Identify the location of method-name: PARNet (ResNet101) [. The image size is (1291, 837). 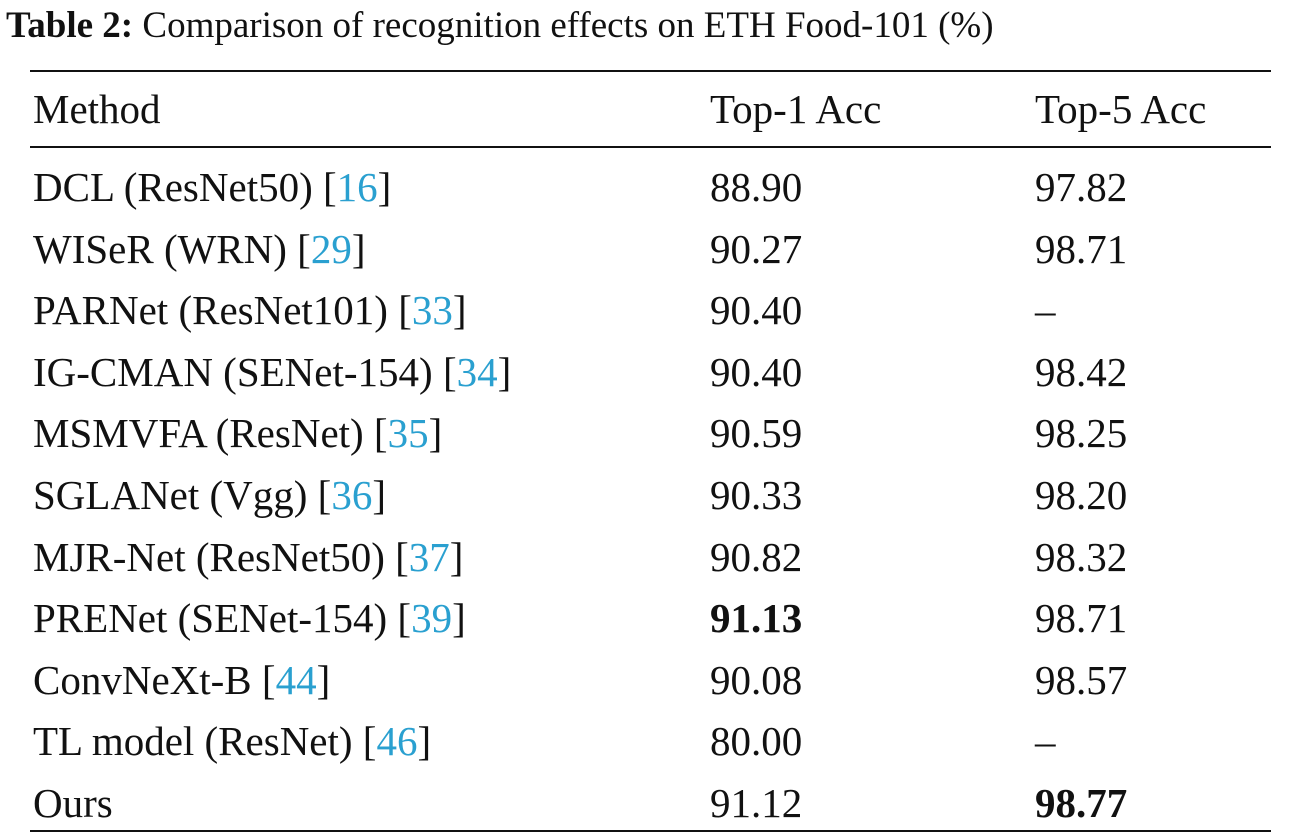
(222, 310).